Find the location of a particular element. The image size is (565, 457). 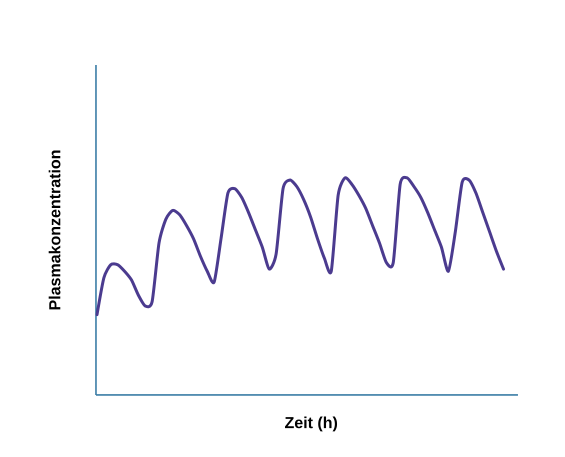

y-axis-title: Plasmakonzentration is located at coordinates (54, 230).